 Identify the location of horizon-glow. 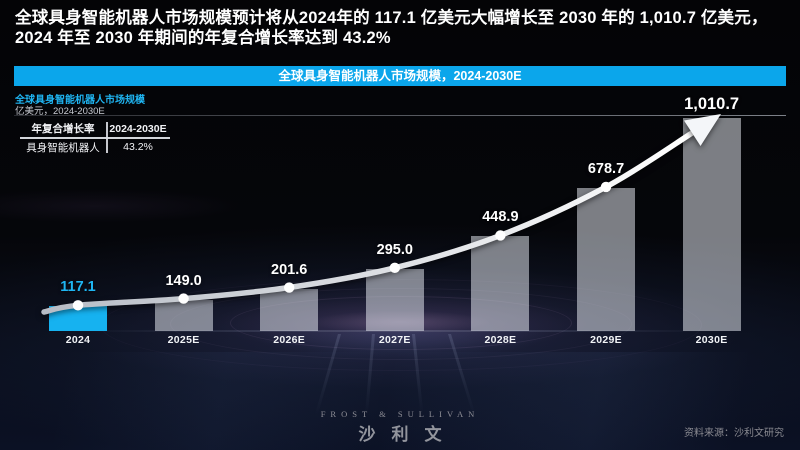
(400, 367).